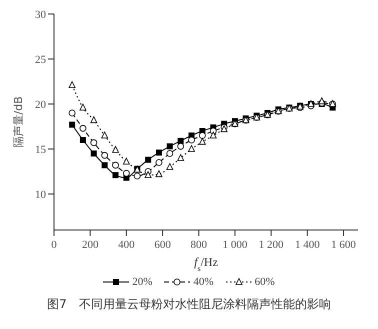 This screenshot has height=329, width=378. Describe the element at coordinates (235, 245) in the screenshot. I see `x-tick-label: 1 000` at that location.